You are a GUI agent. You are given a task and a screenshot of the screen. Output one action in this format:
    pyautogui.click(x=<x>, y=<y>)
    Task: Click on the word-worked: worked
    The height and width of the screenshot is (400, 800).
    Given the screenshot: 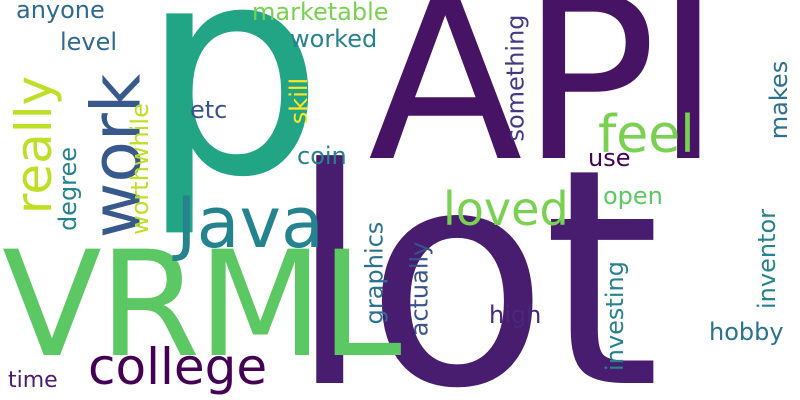 What is the action you would take?
    pyautogui.click(x=334, y=39)
    